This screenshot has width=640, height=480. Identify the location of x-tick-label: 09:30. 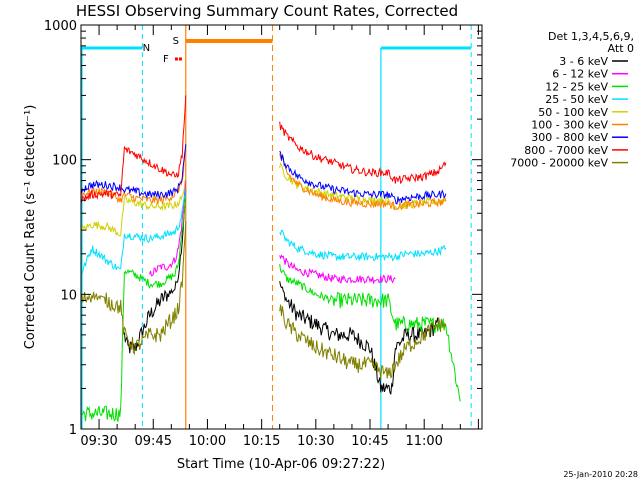
(98, 441).